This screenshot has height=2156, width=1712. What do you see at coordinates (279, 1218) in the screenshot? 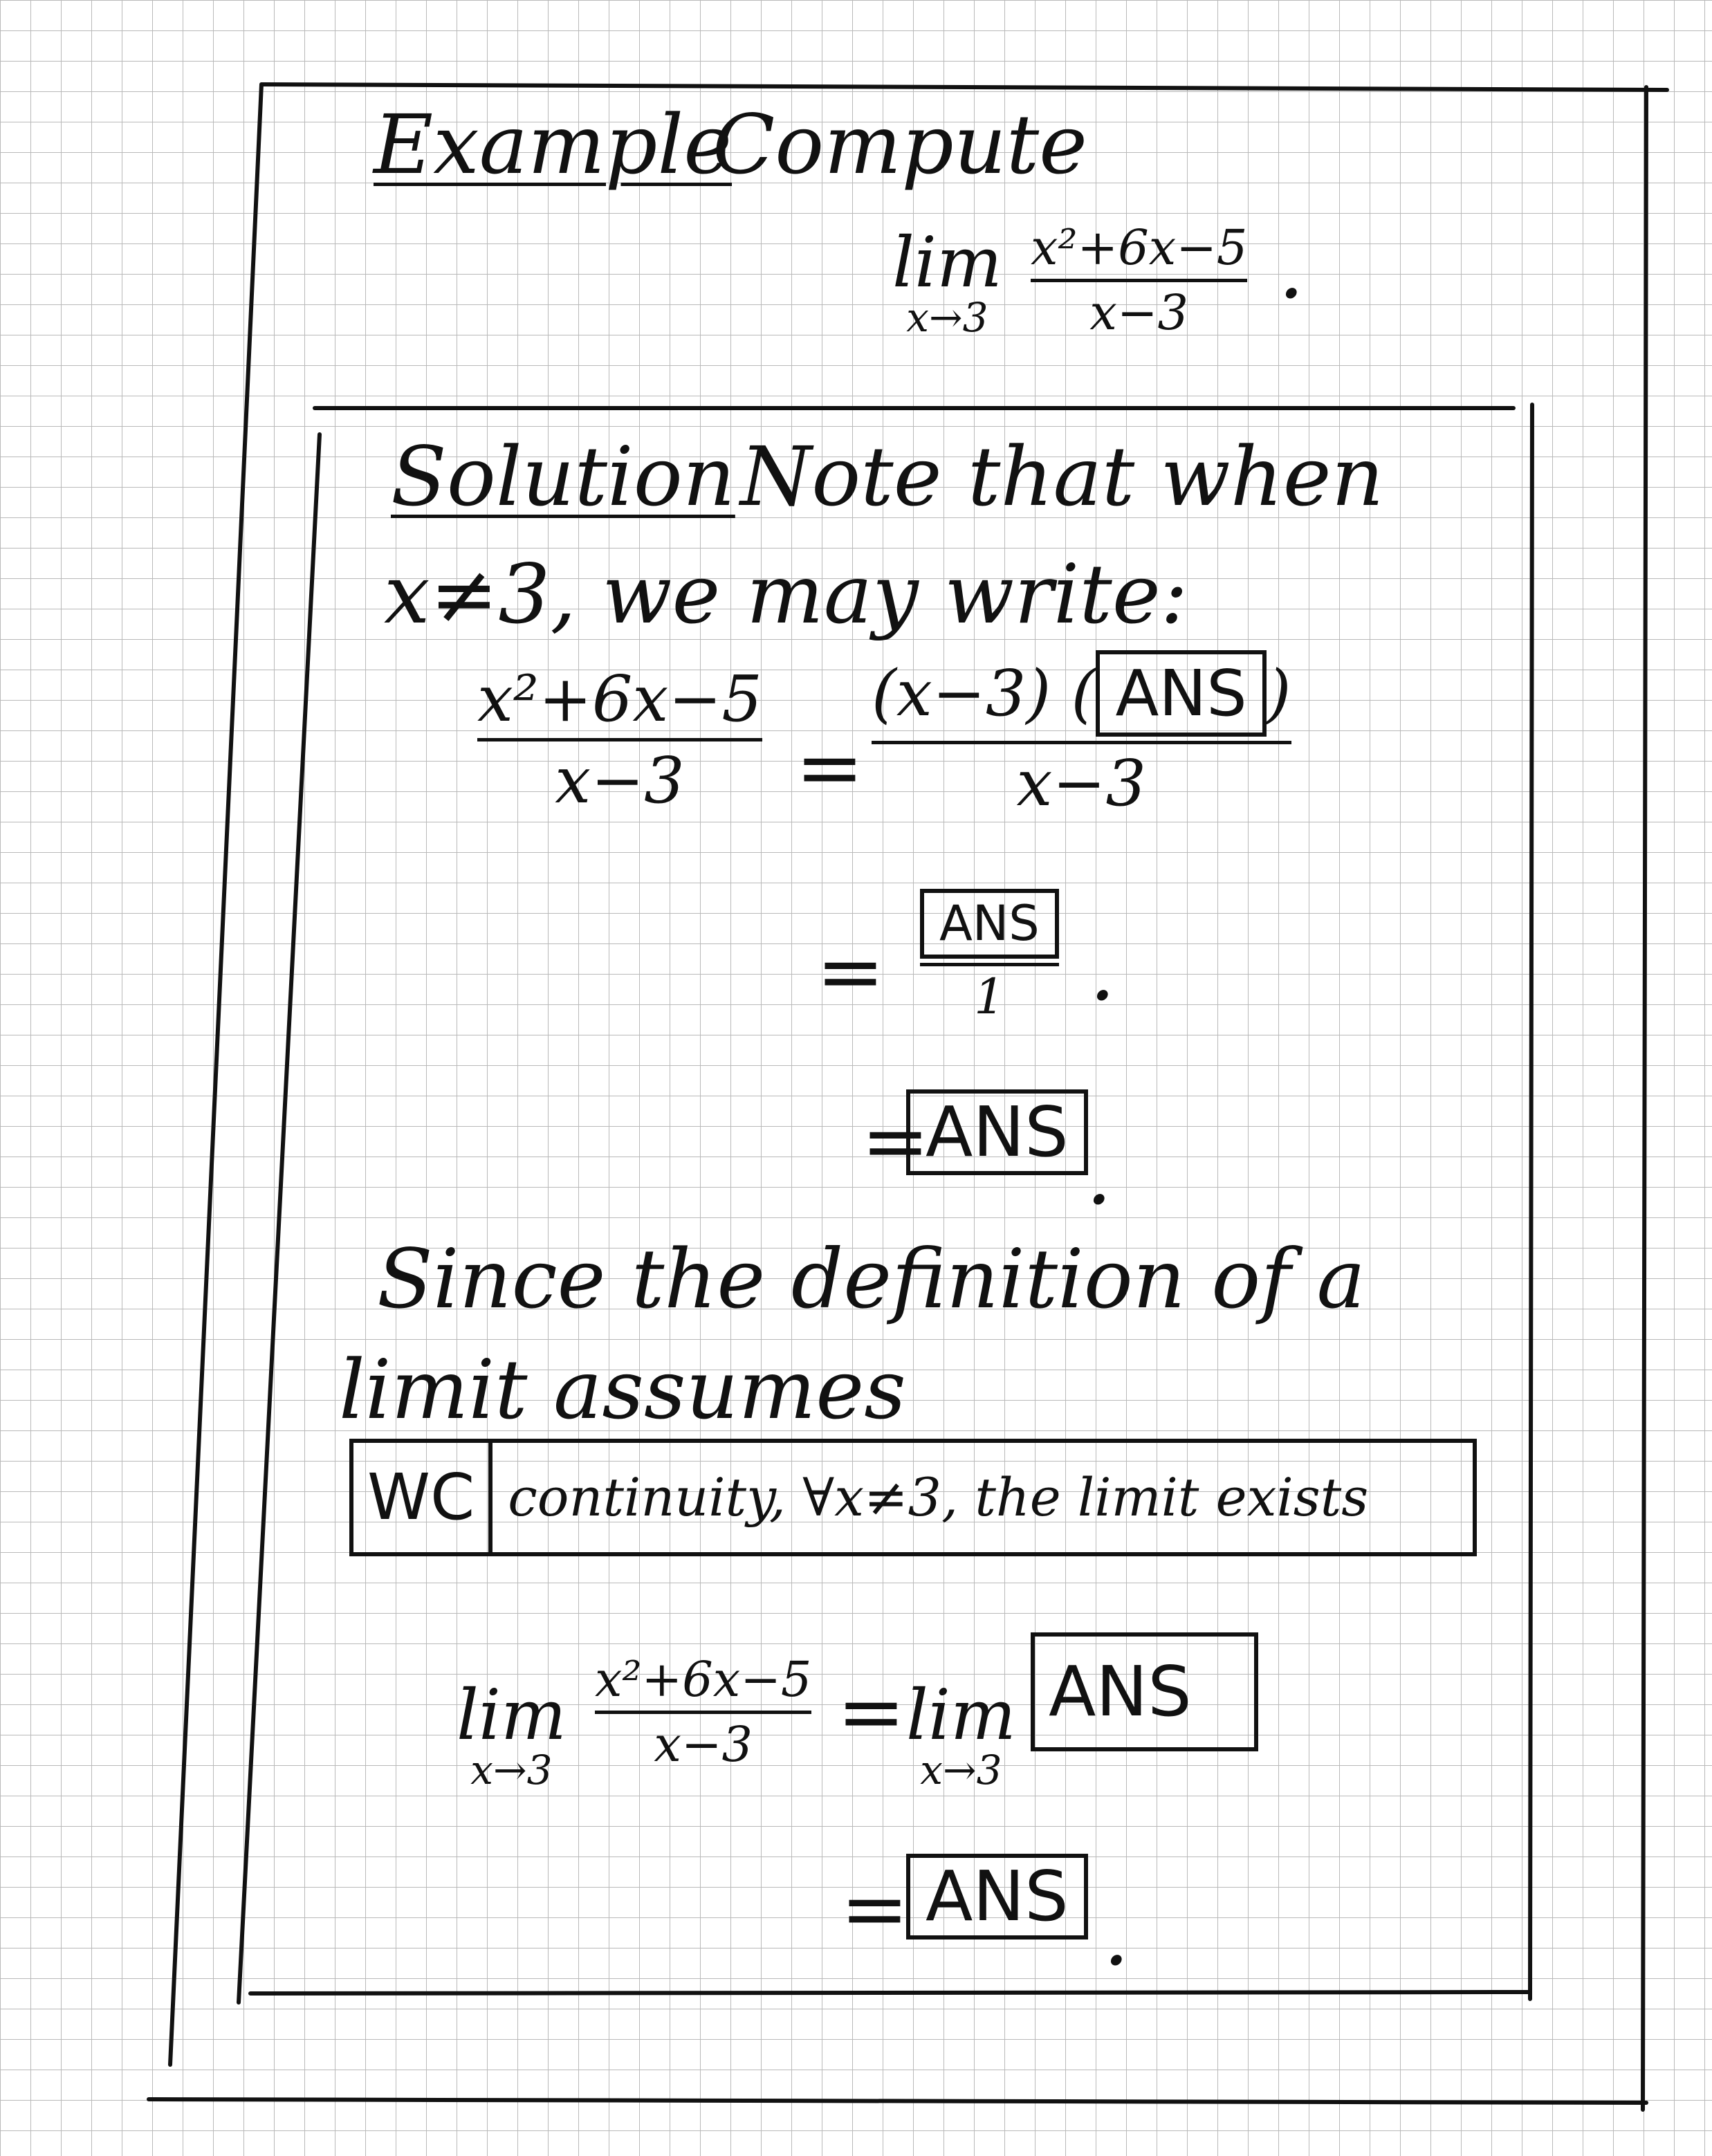
I see `solution-frame-left` at bounding box center [279, 1218].